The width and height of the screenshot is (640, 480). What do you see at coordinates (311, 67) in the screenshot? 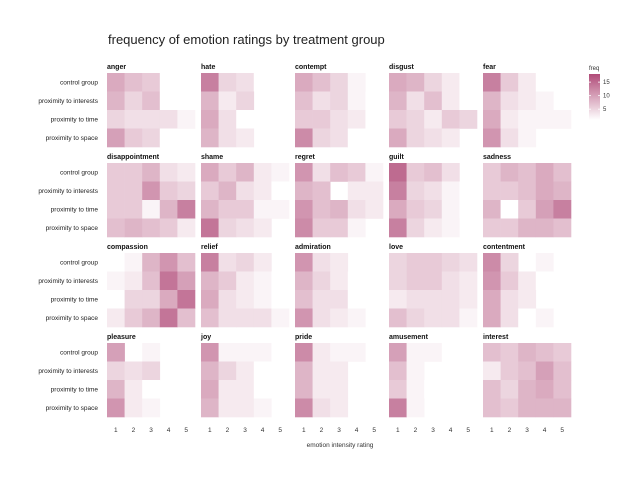
I see `panel-title-contempt: contempt` at bounding box center [311, 67].